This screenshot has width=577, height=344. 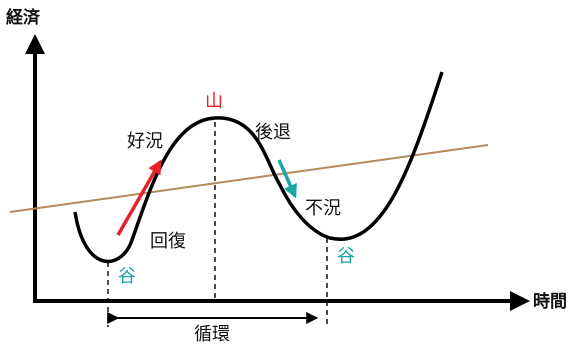 What do you see at coordinates (139, 197) in the screenshot?
I see `boom-arrow` at bounding box center [139, 197].